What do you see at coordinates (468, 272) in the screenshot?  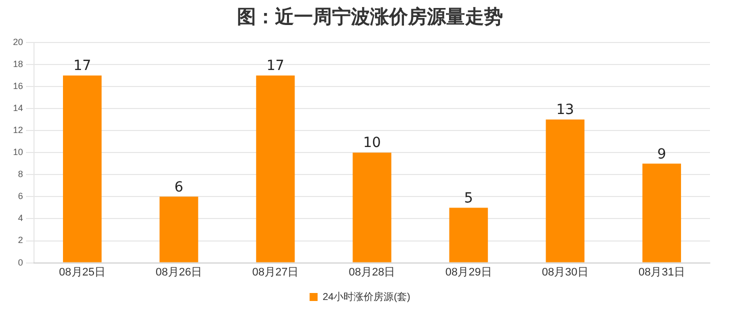 I see `x-tick-label: 08月29日` at bounding box center [468, 272].